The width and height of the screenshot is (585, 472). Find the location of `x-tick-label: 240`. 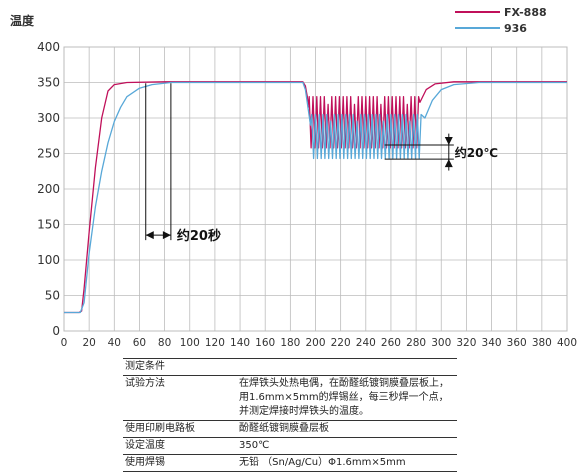

x-tick-label: 240 is located at coordinates (366, 343).